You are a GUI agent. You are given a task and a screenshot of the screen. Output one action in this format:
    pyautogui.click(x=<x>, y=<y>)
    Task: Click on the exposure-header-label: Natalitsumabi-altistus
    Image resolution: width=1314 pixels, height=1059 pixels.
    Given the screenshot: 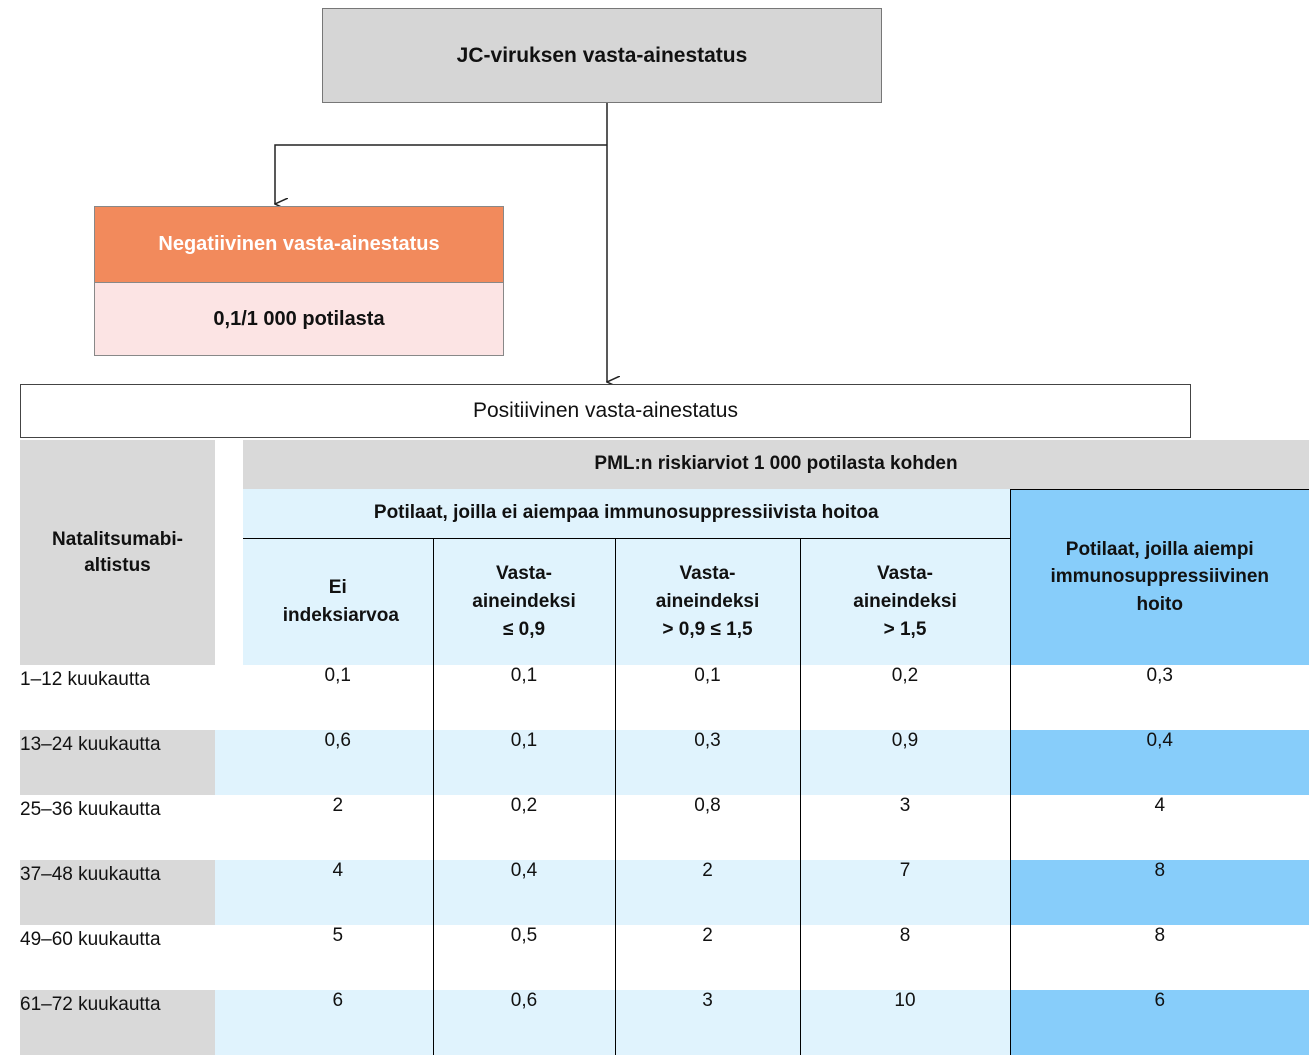 What is the action you would take?
    pyautogui.click(x=117, y=552)
    